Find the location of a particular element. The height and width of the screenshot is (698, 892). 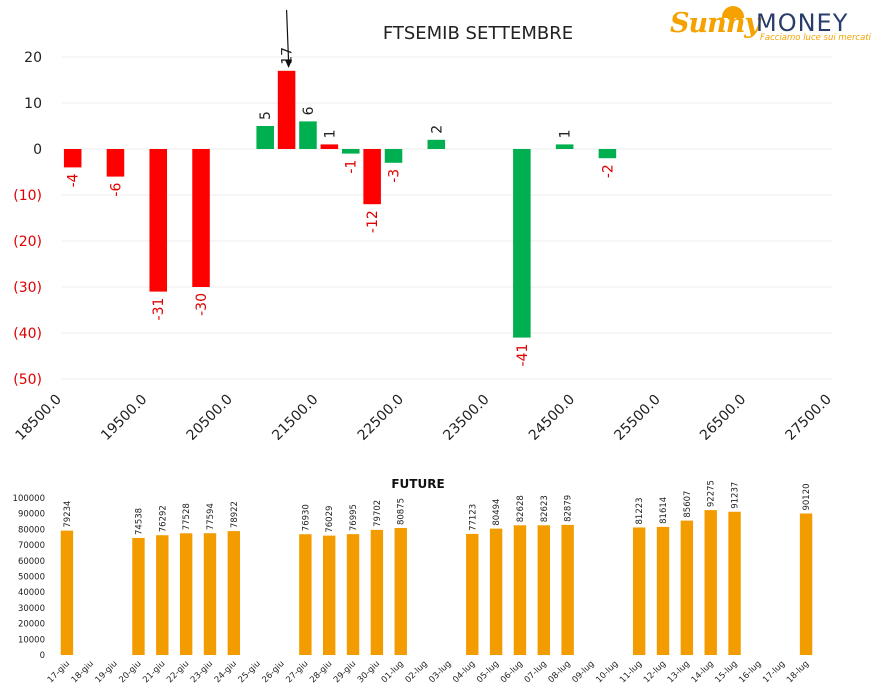

future-x-tick: 07-lug is located at coordinates (536, 672).